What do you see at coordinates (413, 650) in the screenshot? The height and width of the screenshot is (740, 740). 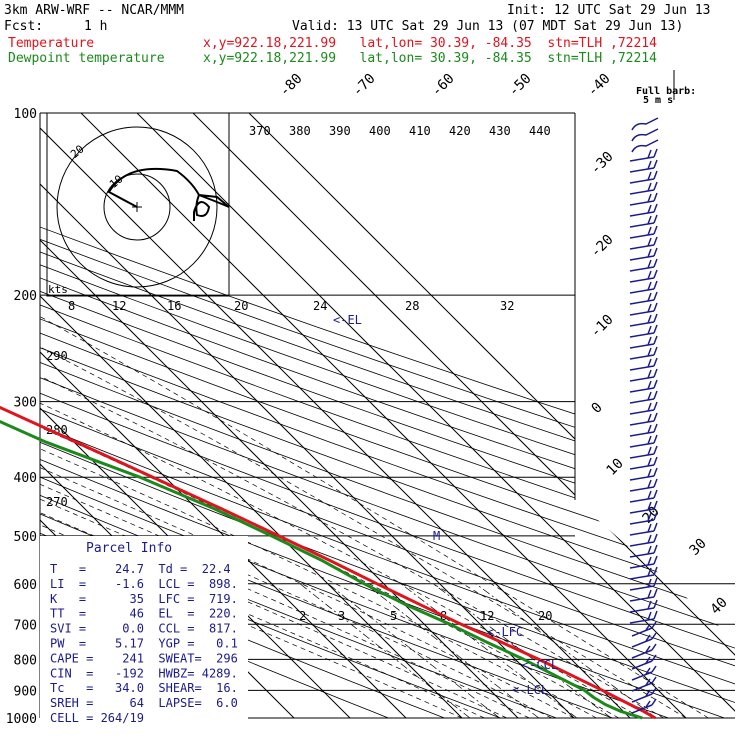 I see `mixing-ratio-line` at bounding box center [413, 650].